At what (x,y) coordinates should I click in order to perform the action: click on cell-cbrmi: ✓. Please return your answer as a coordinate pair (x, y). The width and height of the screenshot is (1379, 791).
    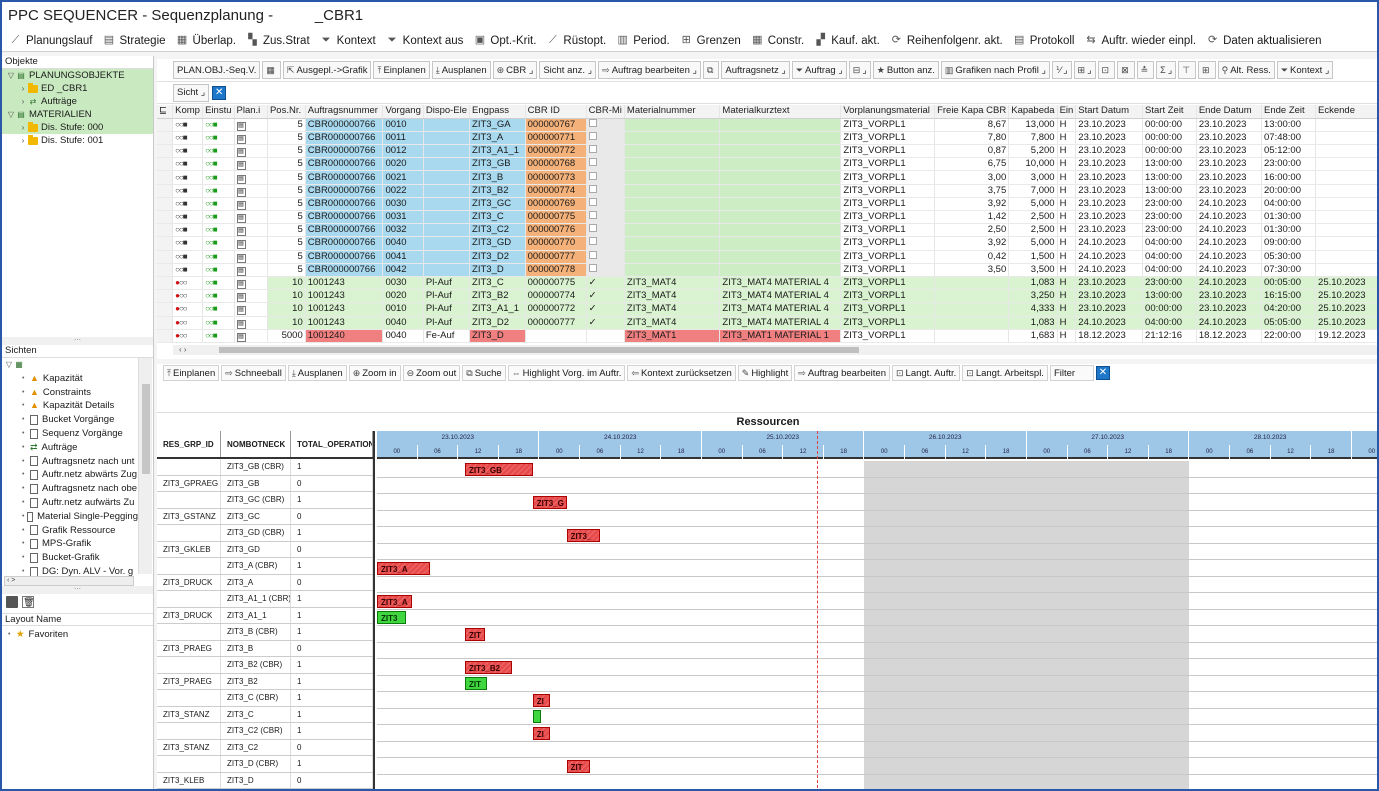
    Looking at the image, I should click on (605, 296).